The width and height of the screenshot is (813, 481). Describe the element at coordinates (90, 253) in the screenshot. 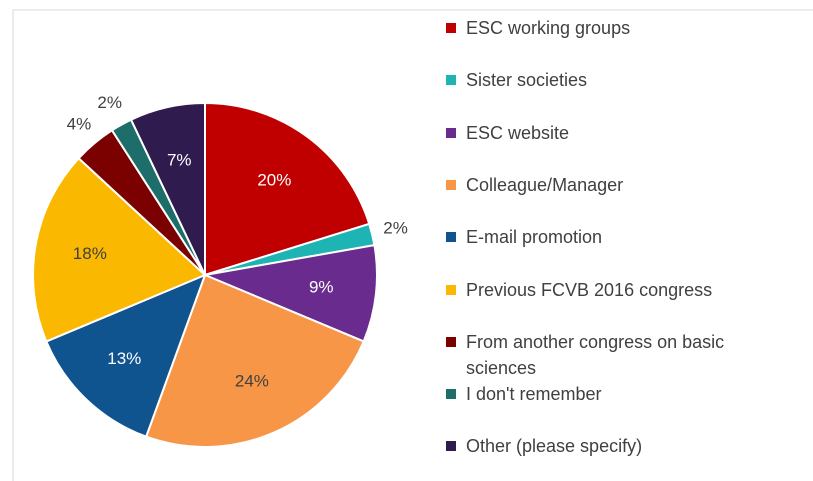

I see `data-label: 18%` at that location.